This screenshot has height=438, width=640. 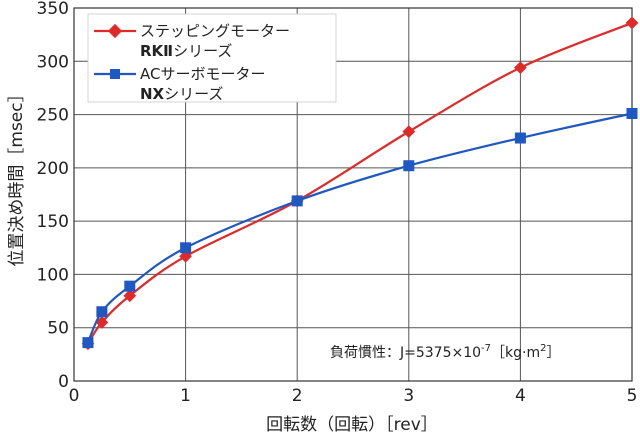 I want to click on x-tick-label-0: 0, so click(x=74, y=396).